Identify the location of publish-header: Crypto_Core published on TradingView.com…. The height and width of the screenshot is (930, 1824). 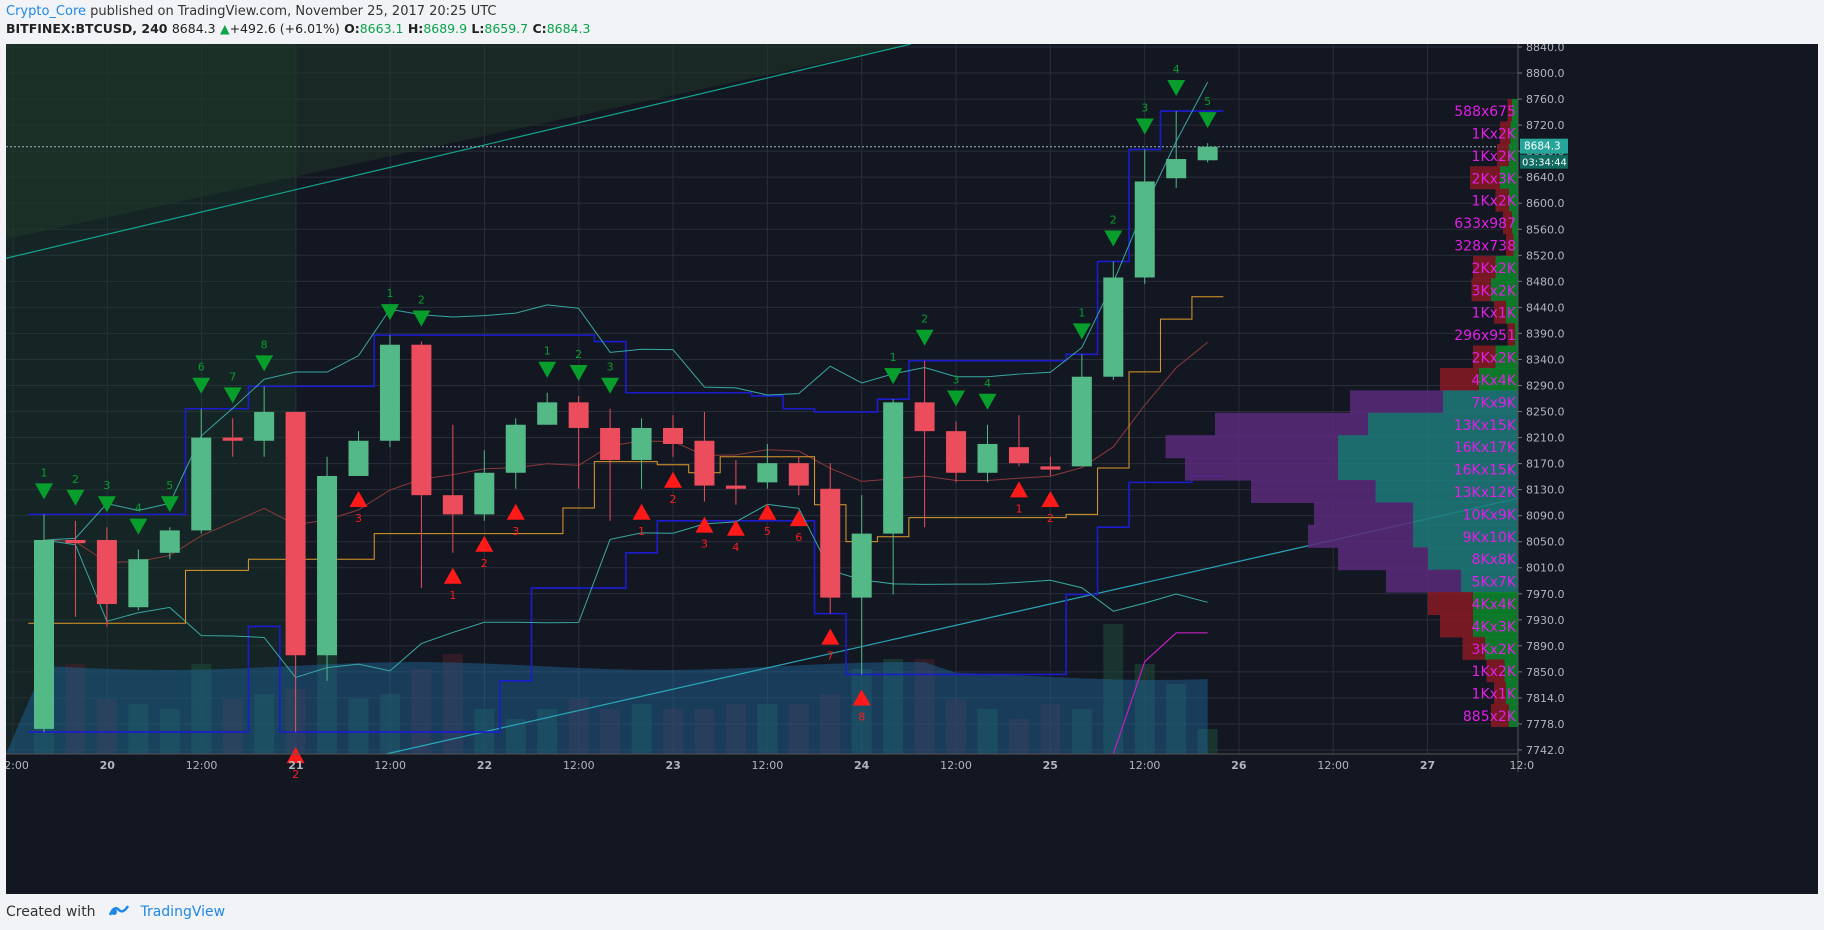
(251, 11).